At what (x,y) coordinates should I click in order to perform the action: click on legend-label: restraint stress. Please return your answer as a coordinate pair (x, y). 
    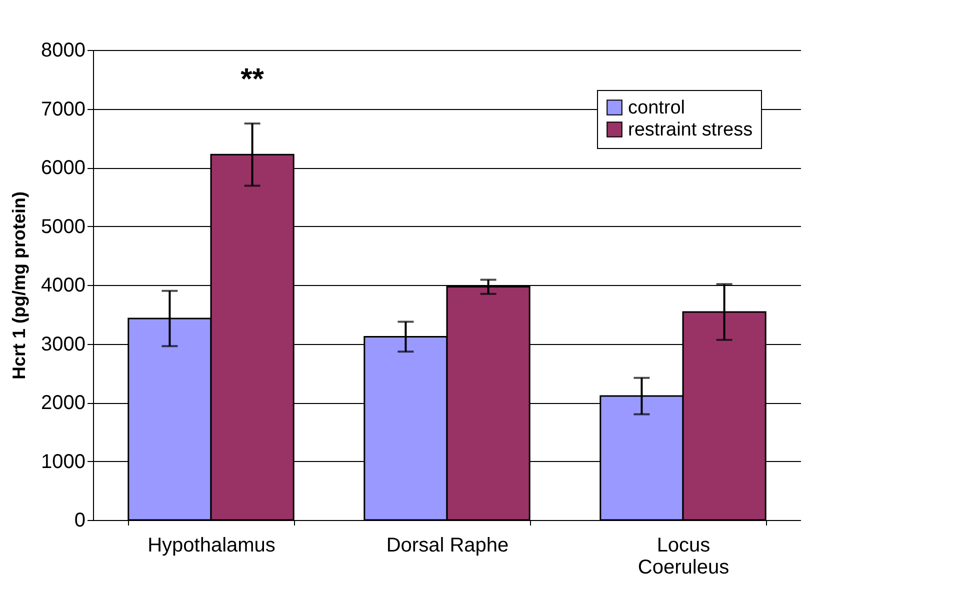
    Looking at the image, I should click on (690, 130).